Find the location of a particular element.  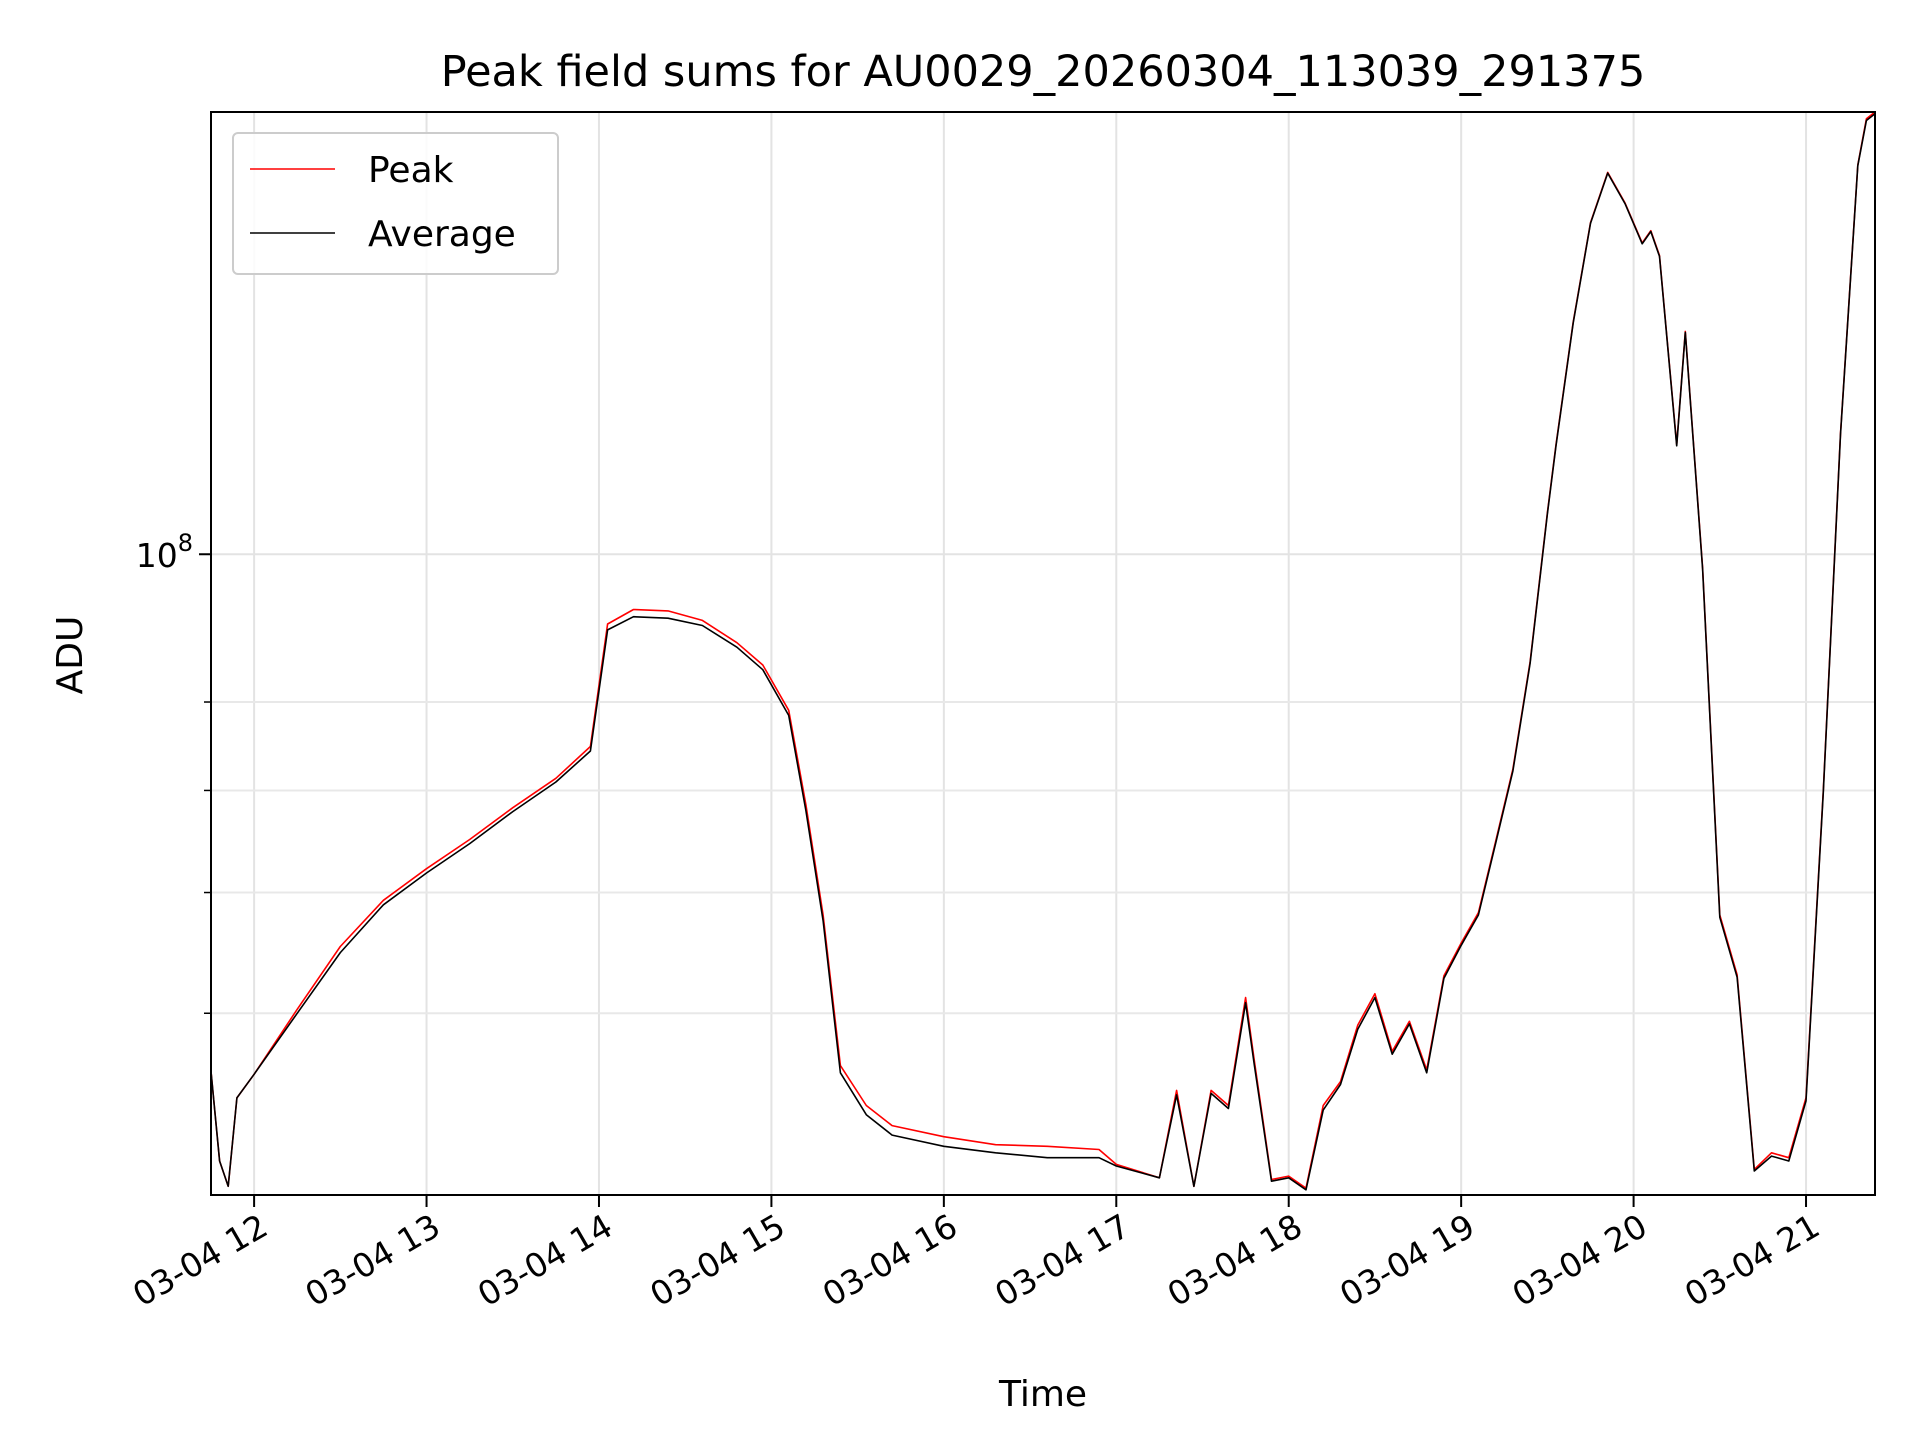

legend-label-peak: Peak is located at coordinates (411, 170).